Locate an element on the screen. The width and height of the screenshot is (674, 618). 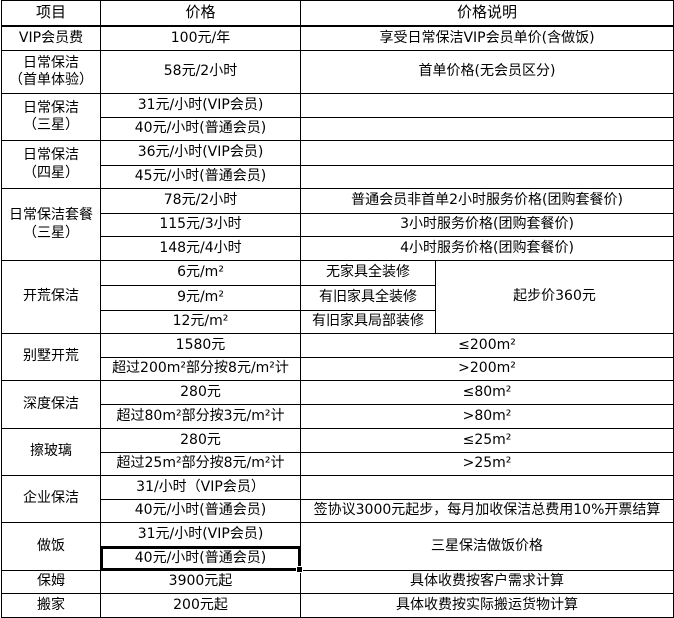
table-row: 保姆 3900元起 具体收费按客户需求计算 is located at coordinates (337, 582).